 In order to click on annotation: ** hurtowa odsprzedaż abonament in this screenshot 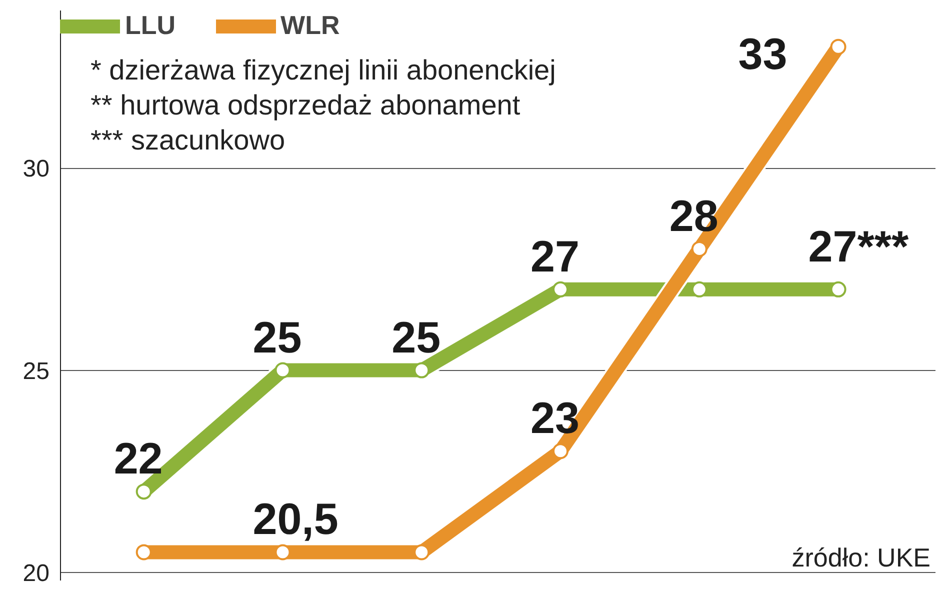, I will do `click(305, 105)`.